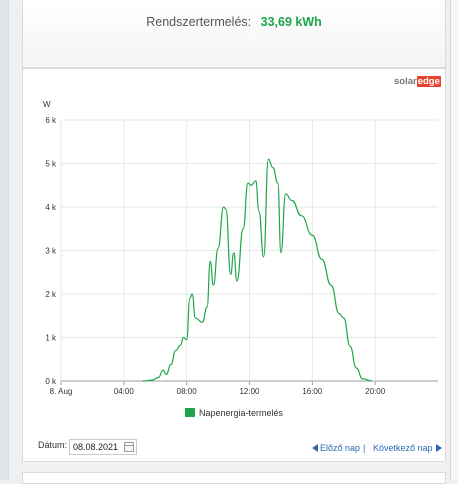 This screenshot has height=484, width=458. I want to click on x-tick-label: 16:00, so click(312, 391).